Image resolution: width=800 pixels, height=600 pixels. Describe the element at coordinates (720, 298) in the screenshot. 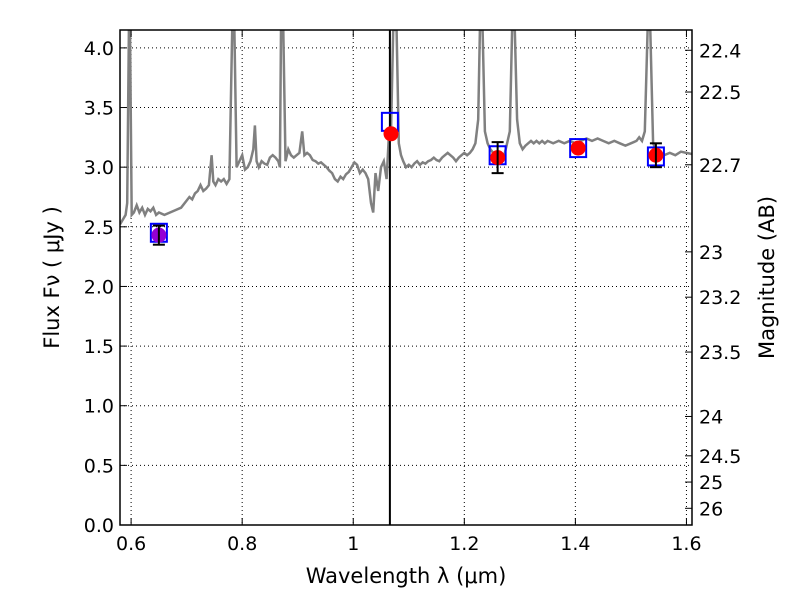

I see `y2-tick-label: 23.2` at that location.